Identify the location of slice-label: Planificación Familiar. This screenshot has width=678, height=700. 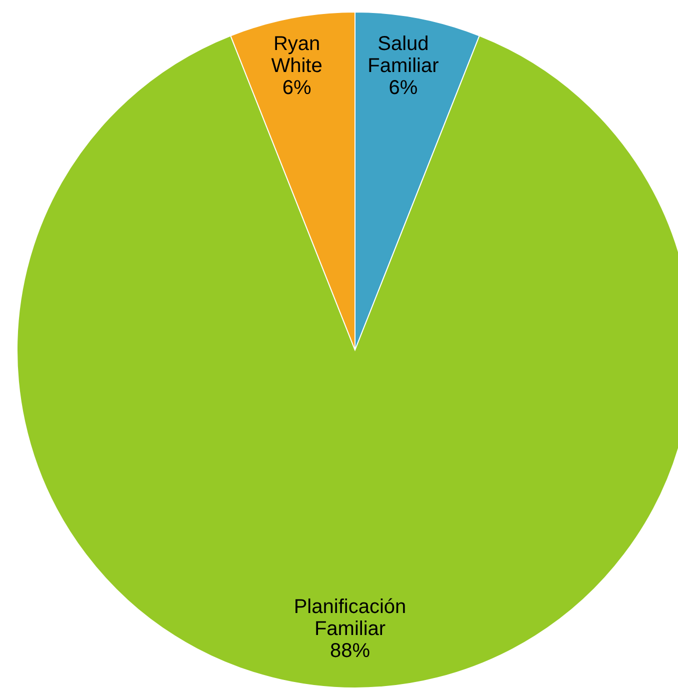
(350, 618).